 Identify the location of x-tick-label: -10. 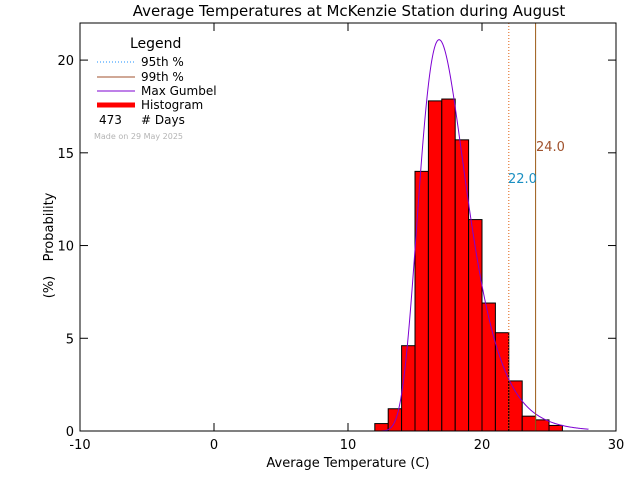
(79, 445).